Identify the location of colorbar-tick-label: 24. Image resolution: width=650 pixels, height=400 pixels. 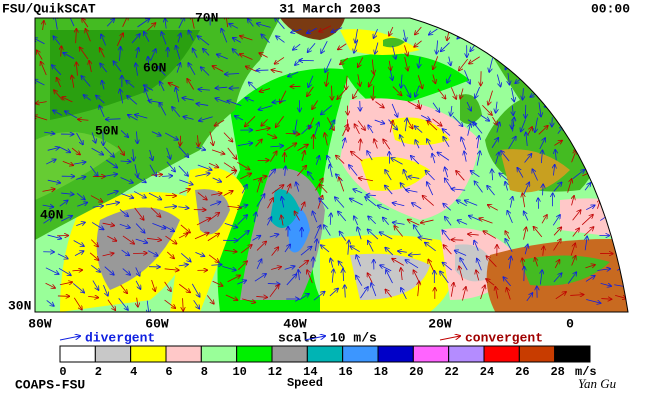
(487, 372).